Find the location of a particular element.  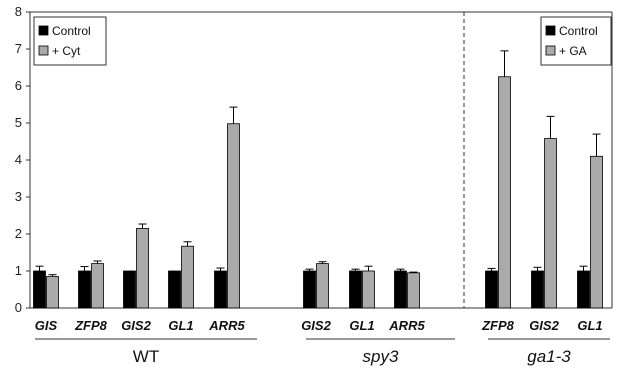

group-label: spy3 is located at coordinates (381, 356).